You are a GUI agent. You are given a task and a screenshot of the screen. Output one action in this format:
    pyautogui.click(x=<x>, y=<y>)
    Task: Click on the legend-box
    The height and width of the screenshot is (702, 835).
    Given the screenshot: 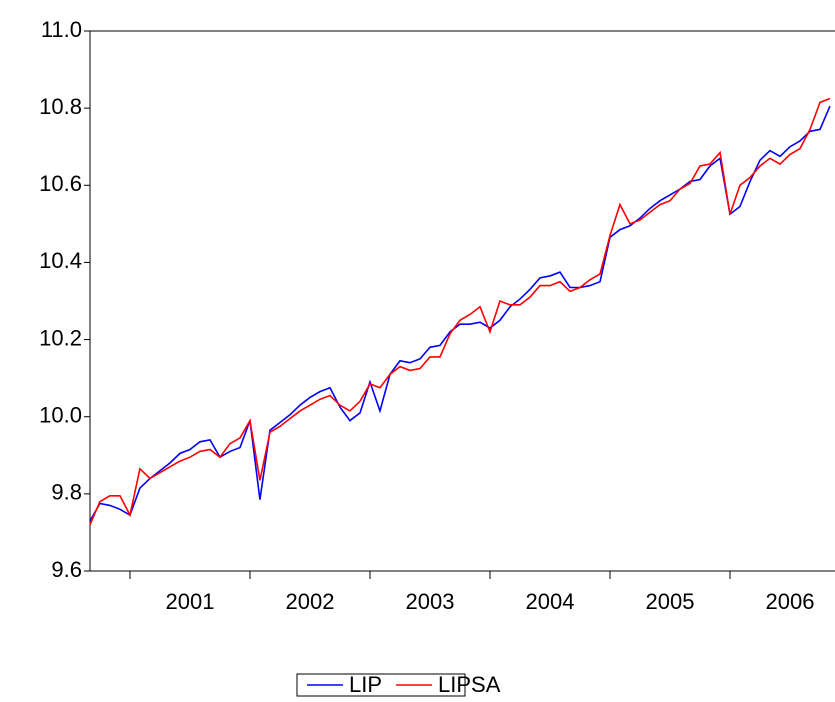 What is the action you would take?
    pyautogui.click(x=381, y=685)
    